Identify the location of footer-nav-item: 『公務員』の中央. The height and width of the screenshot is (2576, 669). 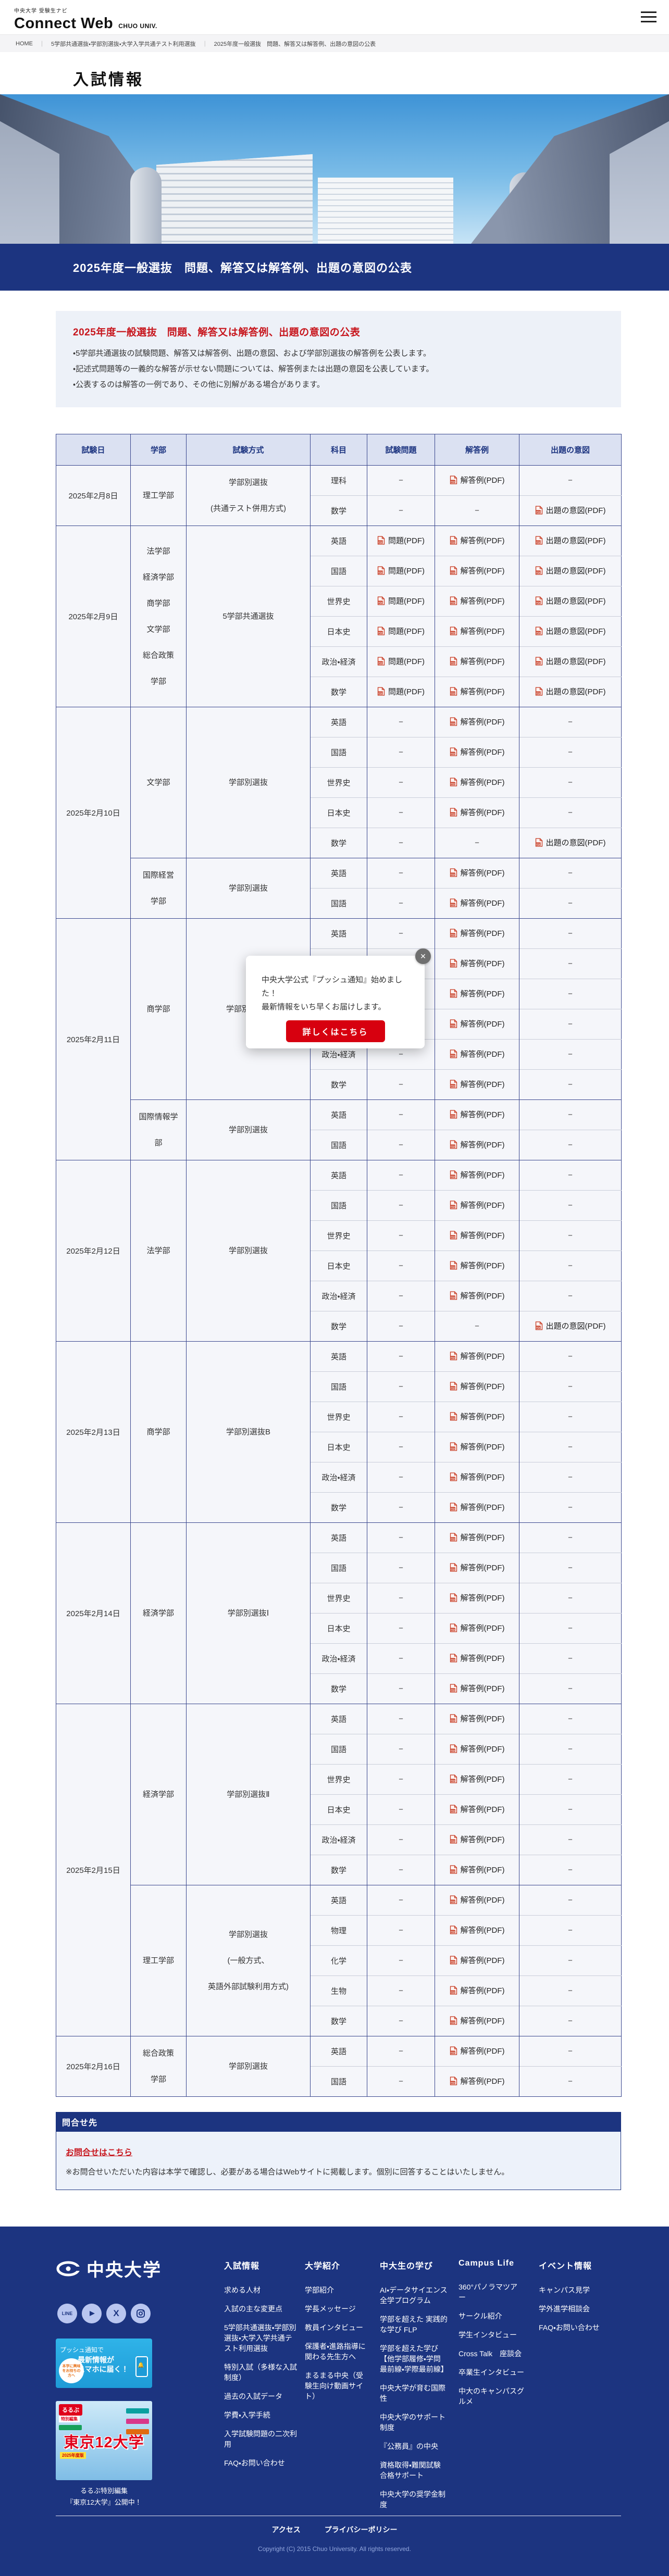
(414, 2446).